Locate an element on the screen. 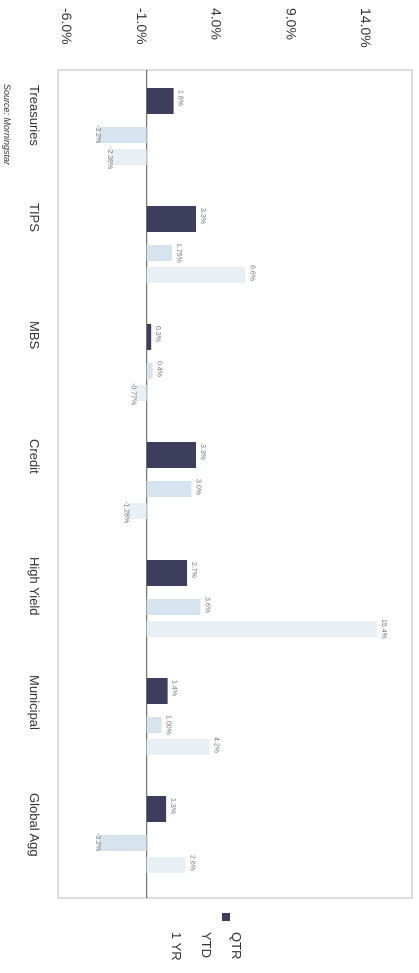  data-label: 4.2% is located at coordinates (215, 745).